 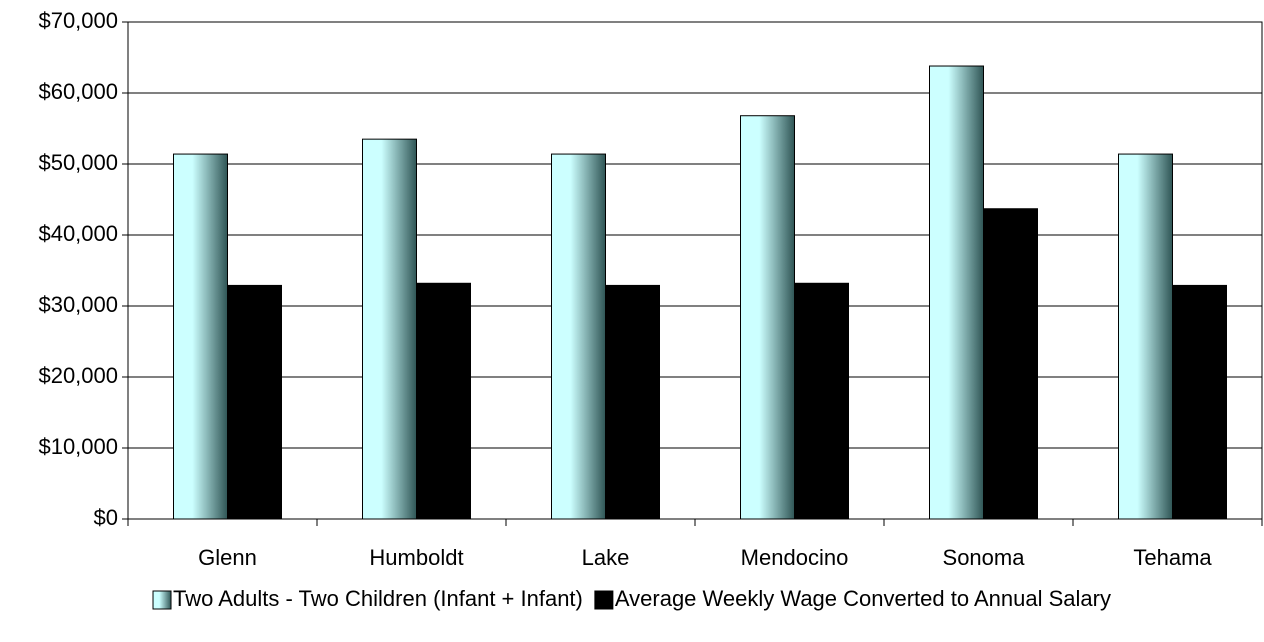 What do you see at coordinates (984, 557) in the screenshot?
I see `x-tick-label: Sonoma` at bounding box center [984, 557].